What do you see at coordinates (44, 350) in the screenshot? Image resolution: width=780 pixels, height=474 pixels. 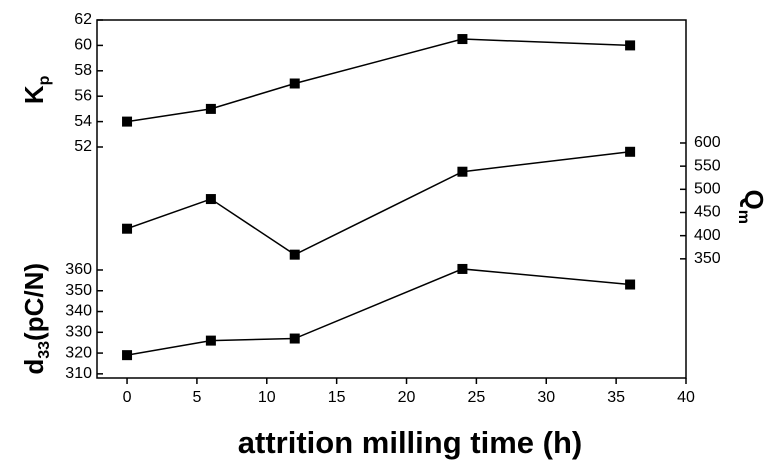 I see `y-axis-title-part: 33` at bounding box center [44, 350].